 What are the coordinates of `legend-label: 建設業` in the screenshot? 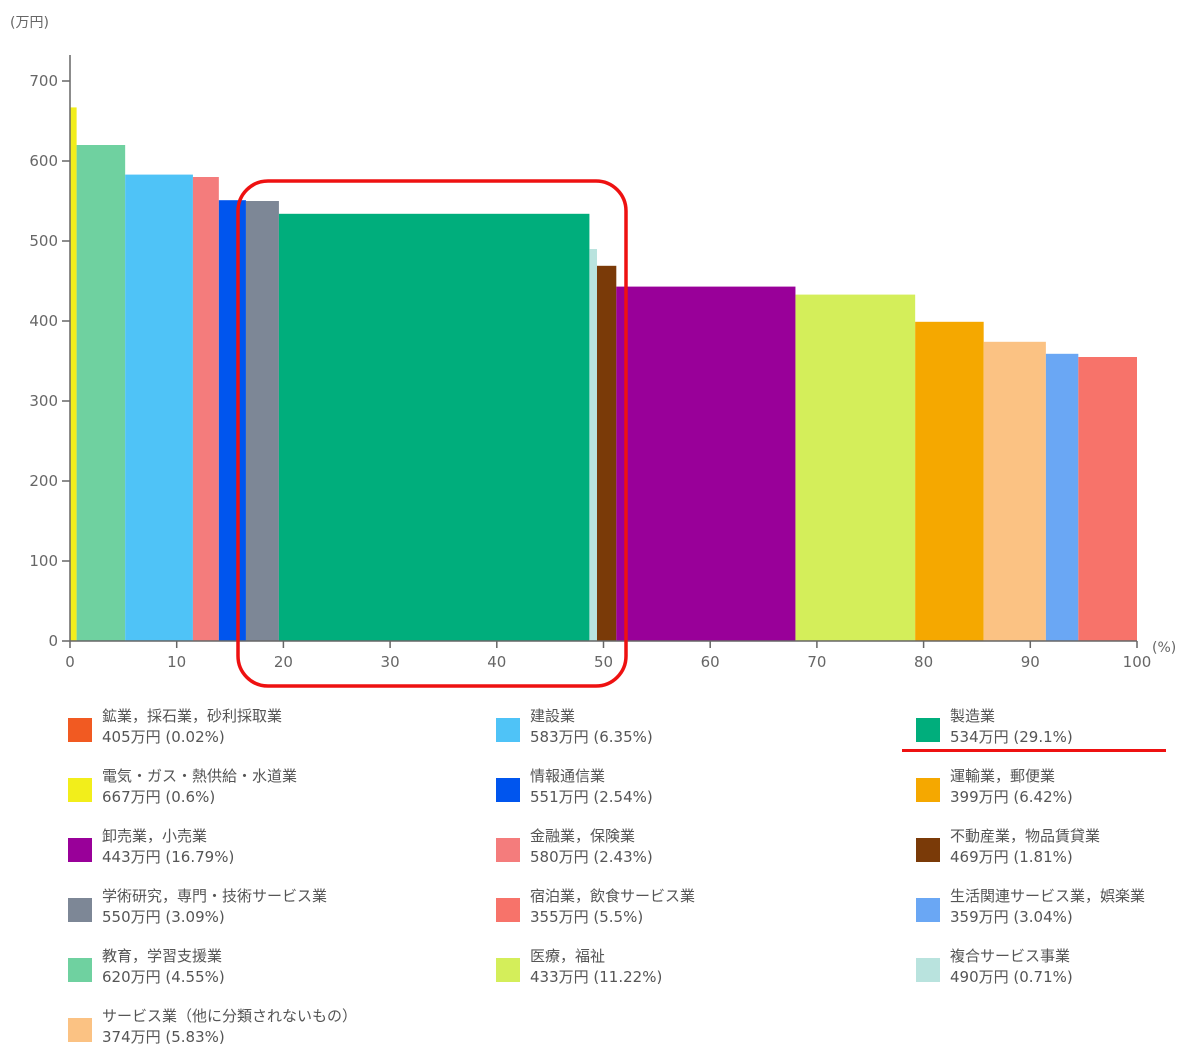 It's located at (553, 716).